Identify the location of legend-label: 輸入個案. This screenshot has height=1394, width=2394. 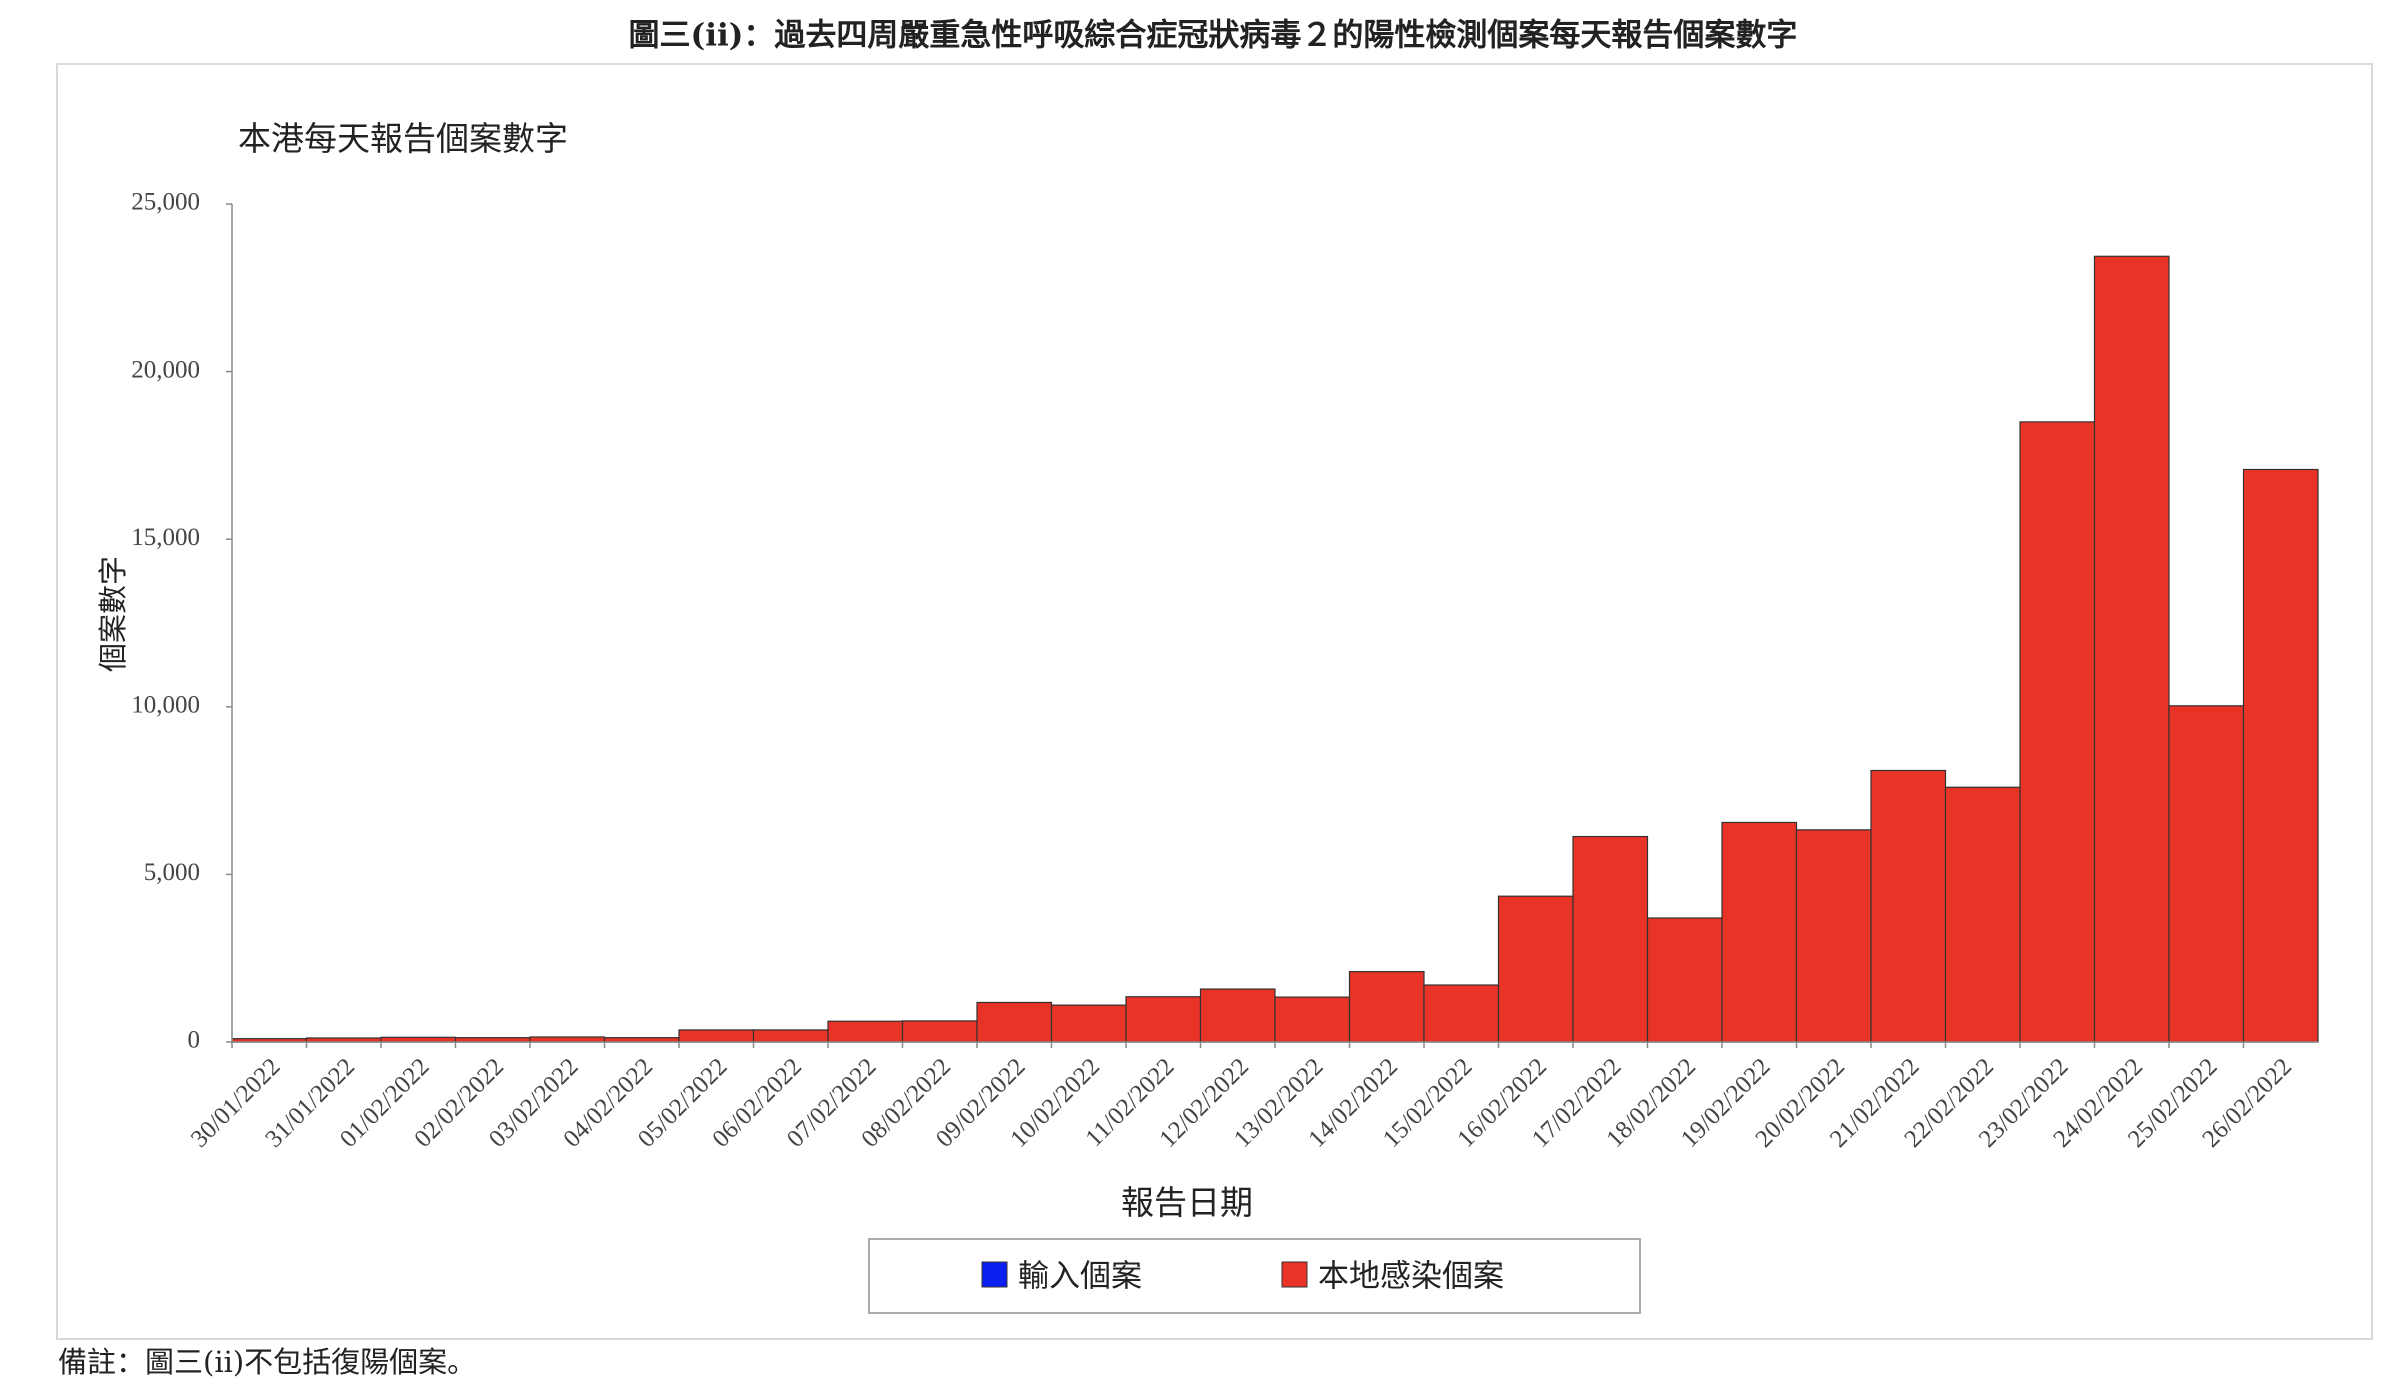
(1080, 1277).